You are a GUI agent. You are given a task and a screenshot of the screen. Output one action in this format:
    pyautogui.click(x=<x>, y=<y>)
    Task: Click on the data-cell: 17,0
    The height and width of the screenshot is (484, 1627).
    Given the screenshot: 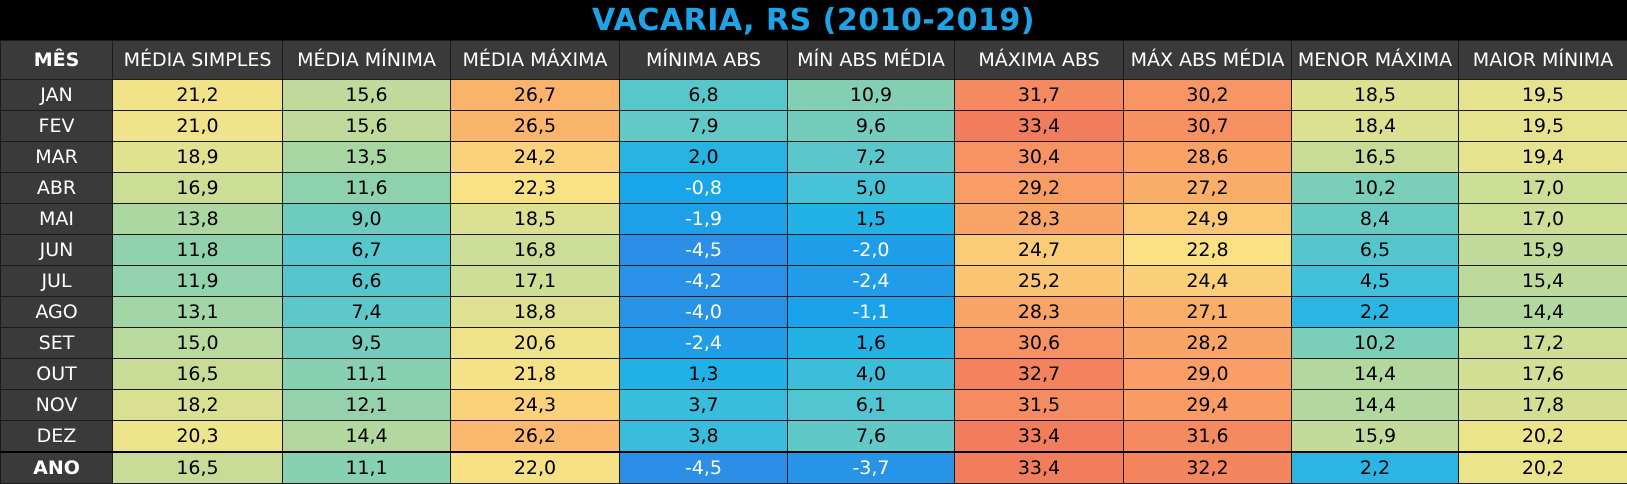 What is the action you would take?
    pyautogui.click(x=1543, y=219)
    